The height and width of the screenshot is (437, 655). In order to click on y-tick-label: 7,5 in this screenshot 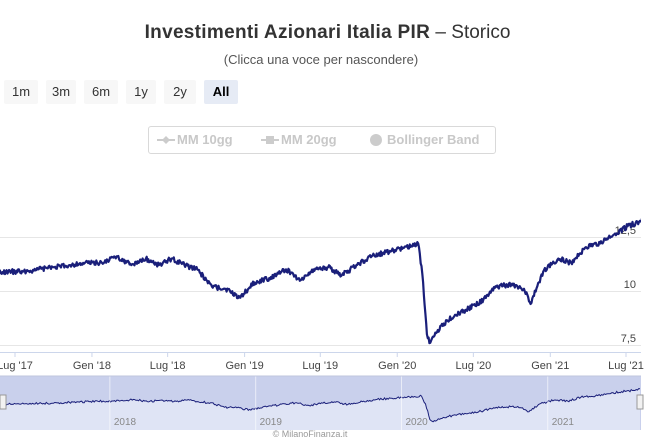, I will do `click(628, 339)`.